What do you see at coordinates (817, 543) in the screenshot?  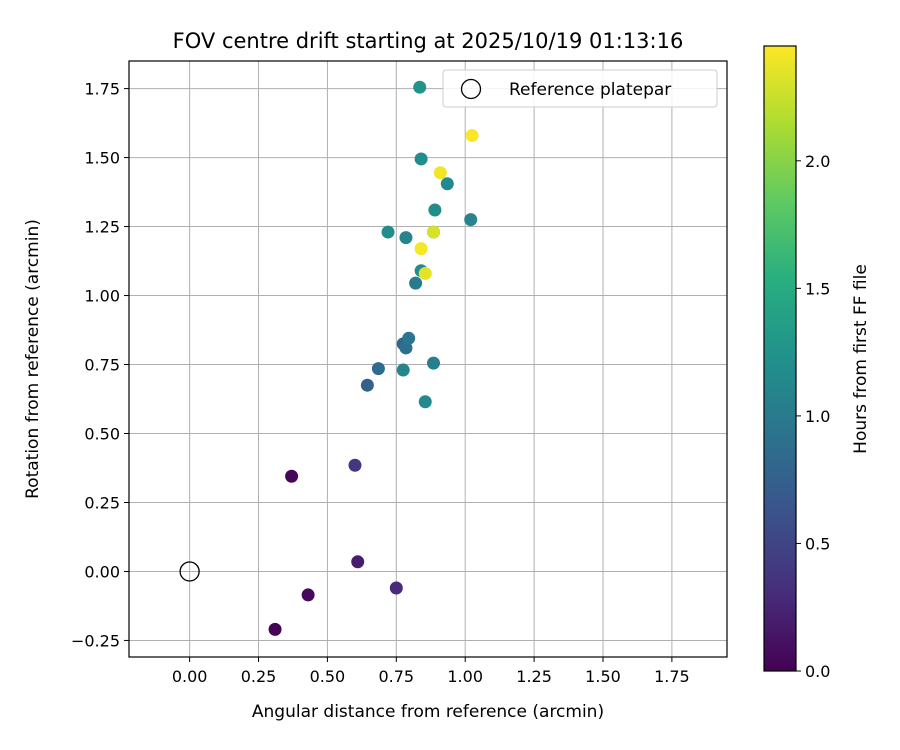 I see `colorbar-tick-label: 0.5` at bounding box center [817, 543].